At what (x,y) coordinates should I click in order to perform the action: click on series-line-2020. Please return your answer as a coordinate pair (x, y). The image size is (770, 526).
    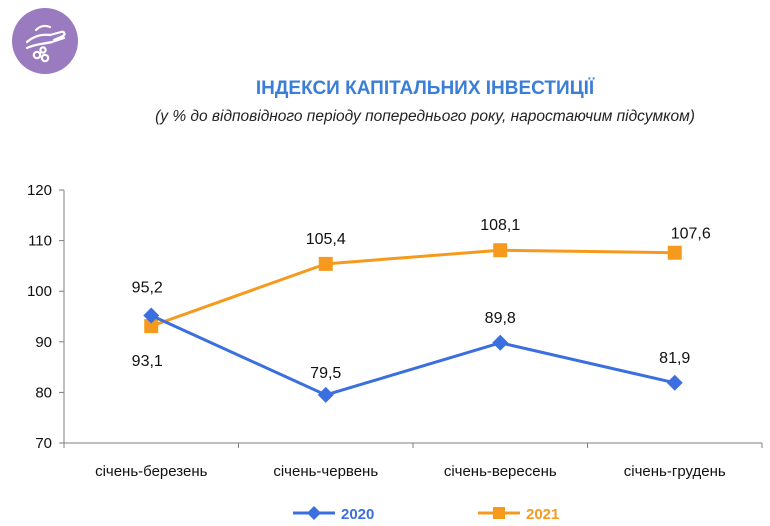
    Looking at the image, I should click on (413, 355).